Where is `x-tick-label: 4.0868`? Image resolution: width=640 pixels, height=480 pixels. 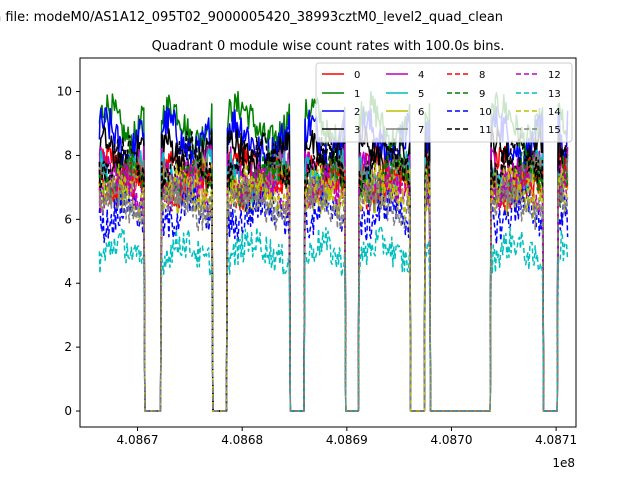
x-tick-label: 4.0868 is located at coordinates (242, 440).